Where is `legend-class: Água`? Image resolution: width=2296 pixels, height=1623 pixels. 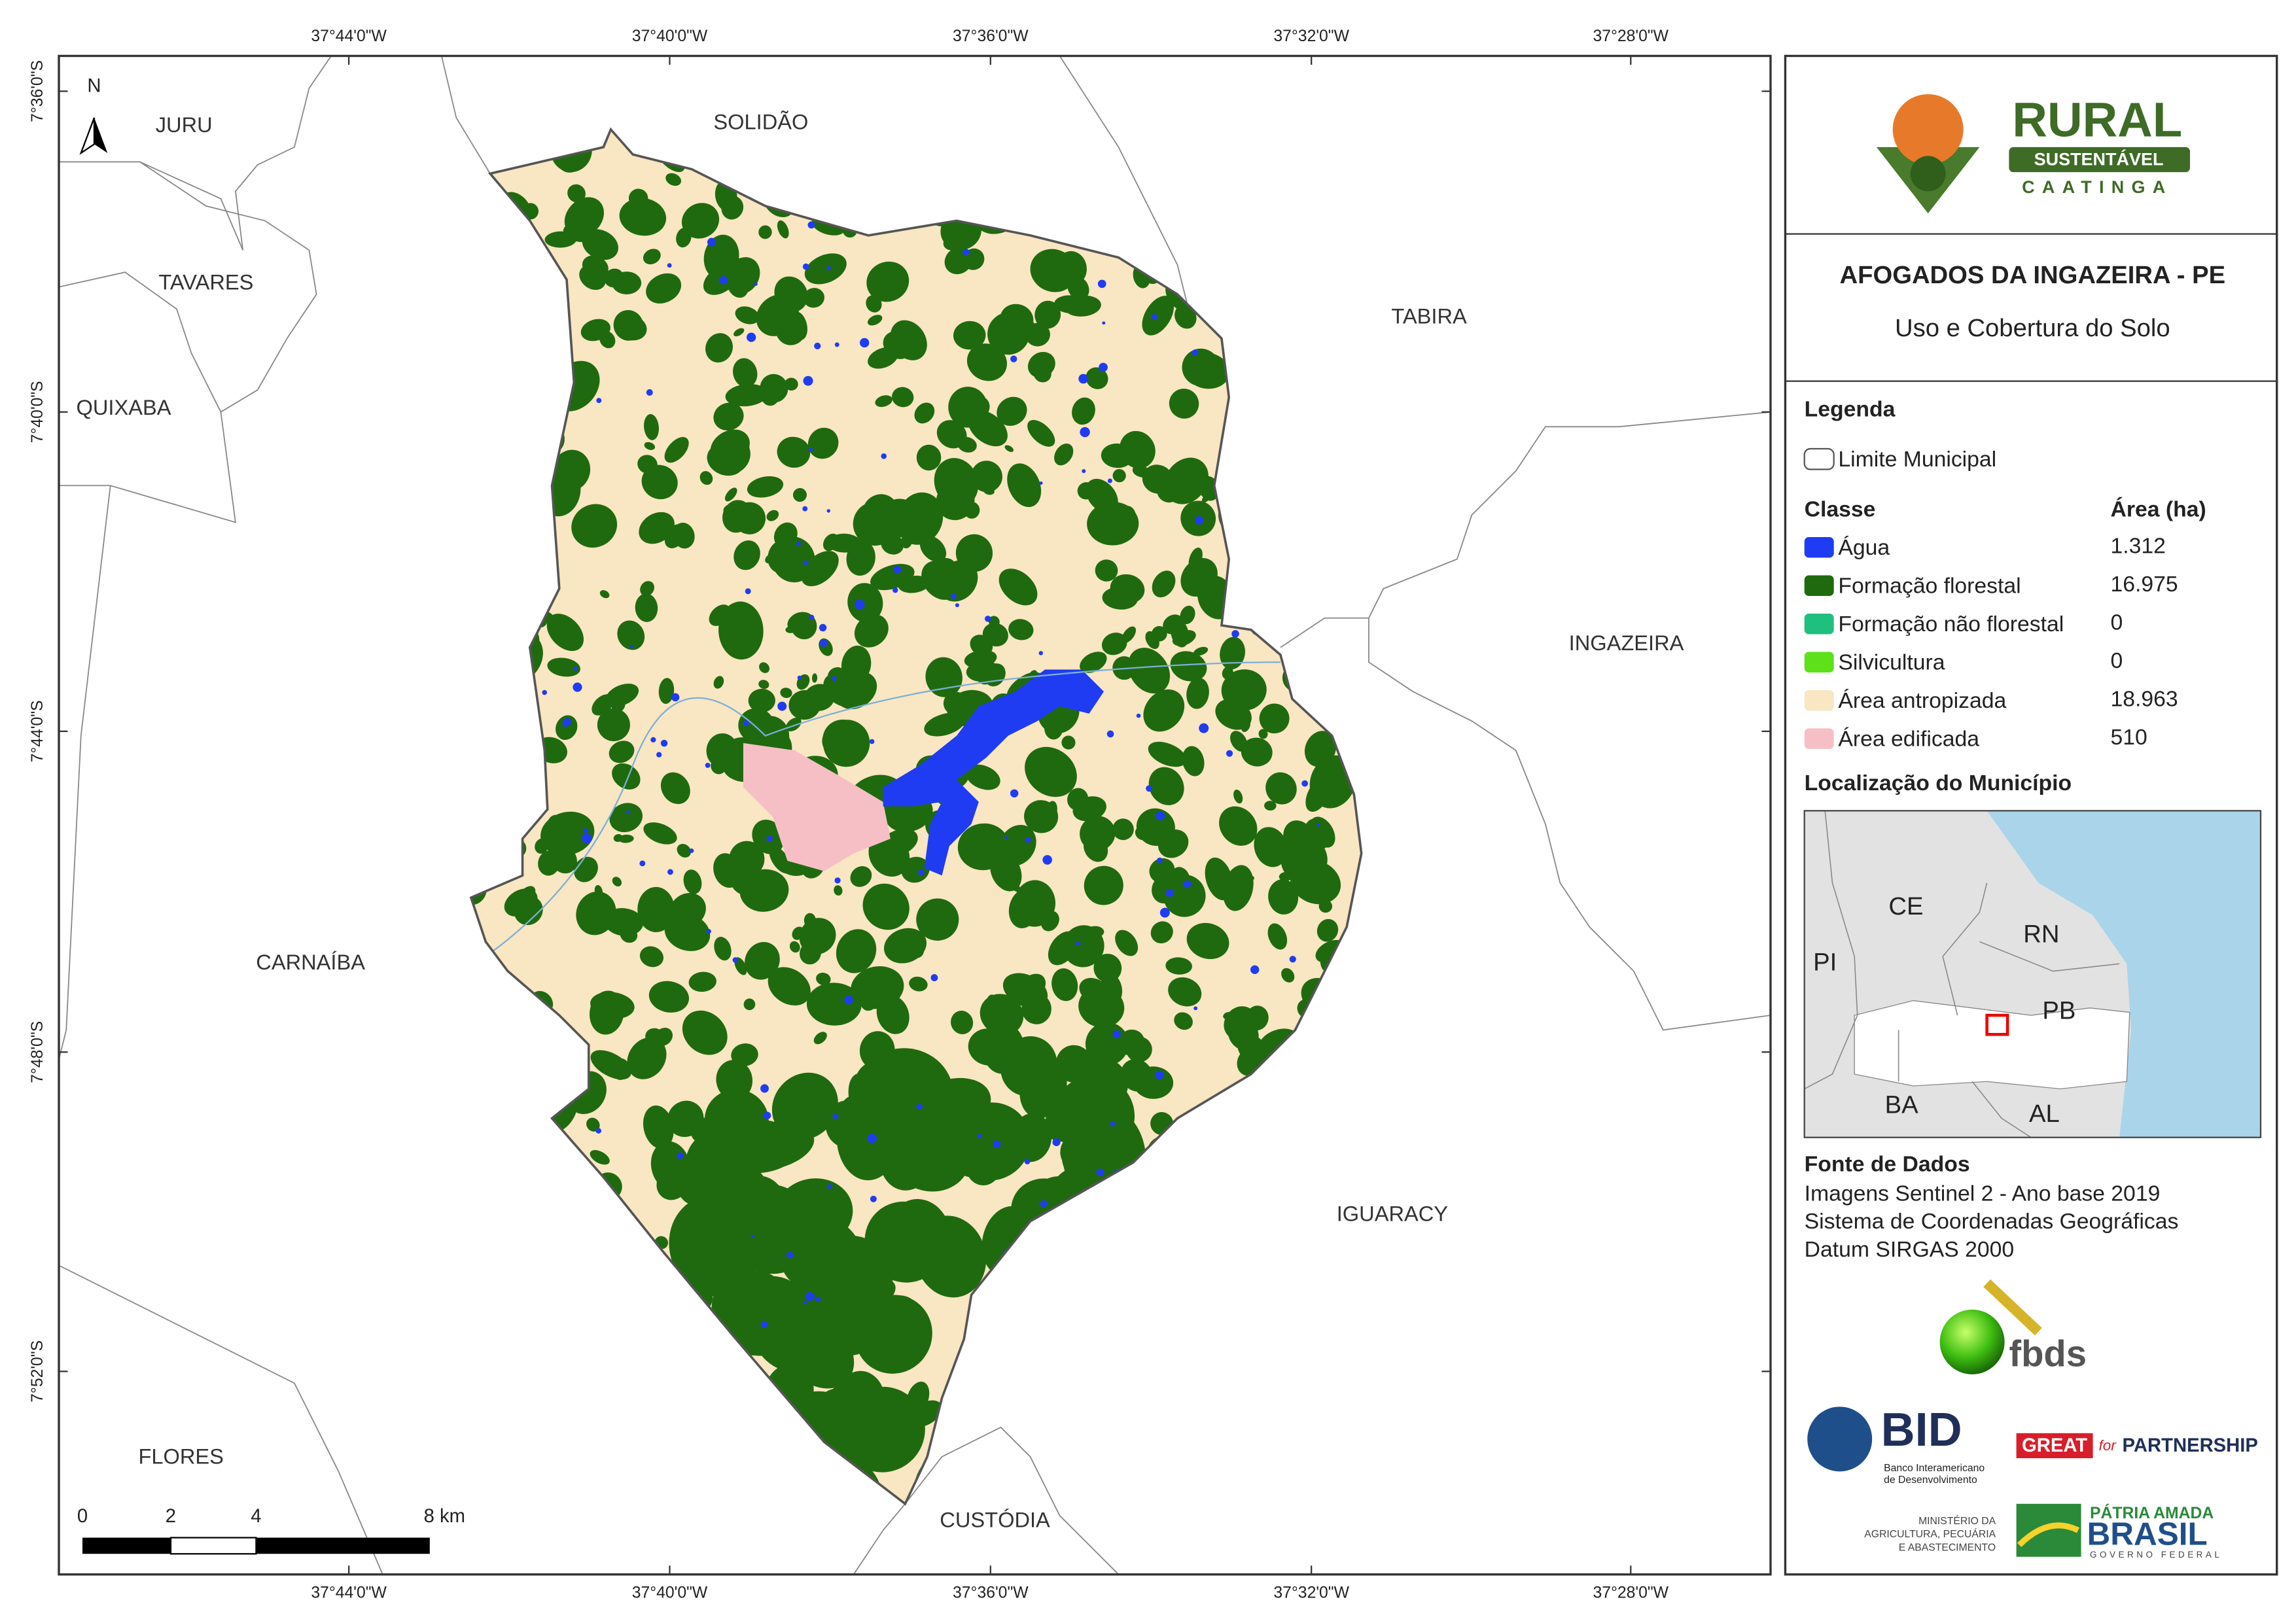
legend-class: Água is located at coordinates (1864, 548).